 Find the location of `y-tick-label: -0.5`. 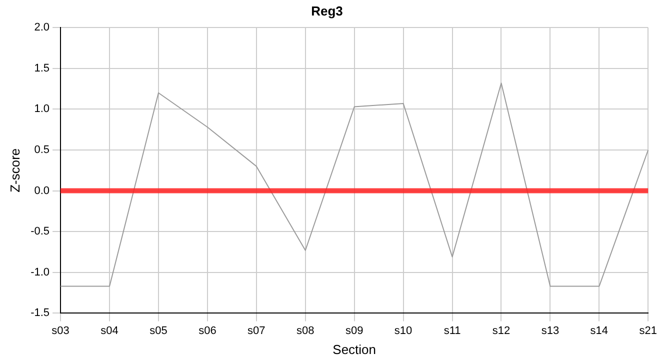

y-tick-label: -0.5 is located at coordinates (40, 232).